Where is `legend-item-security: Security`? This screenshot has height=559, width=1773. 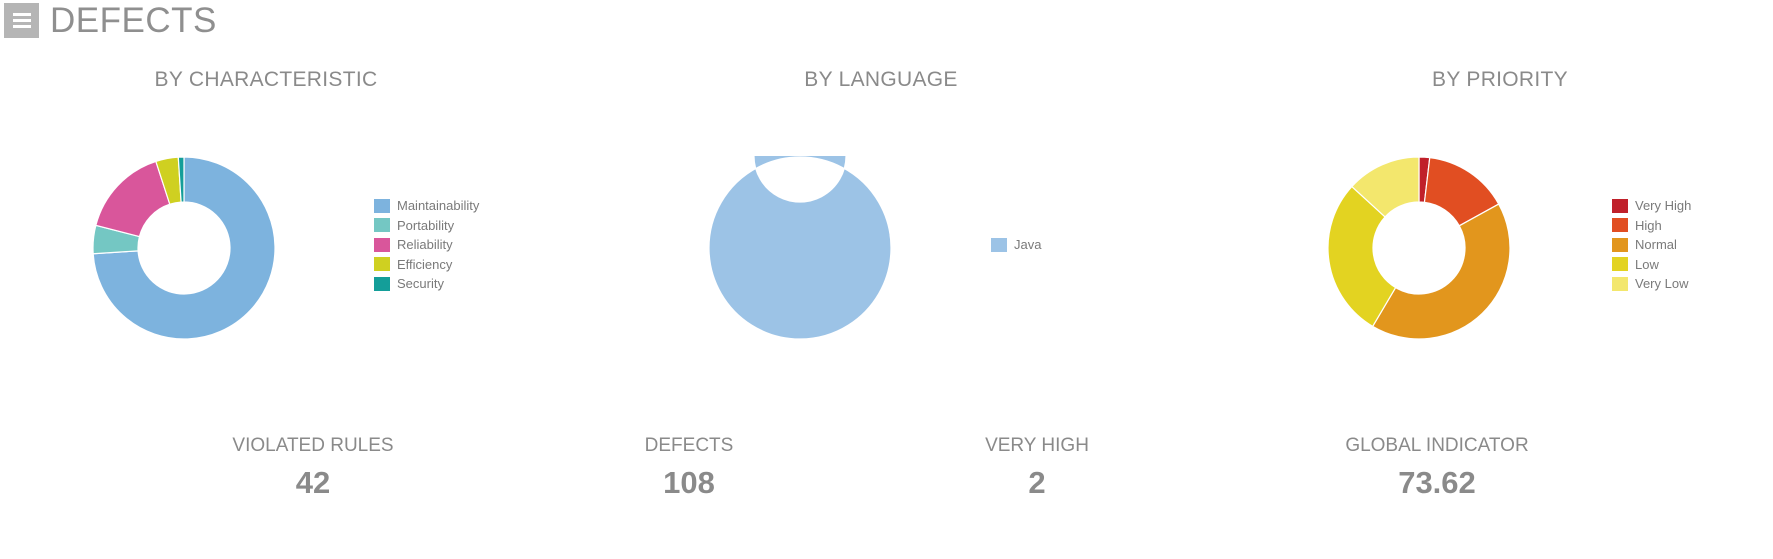
legend-item-security: Security is located at coordinates (426, 284).